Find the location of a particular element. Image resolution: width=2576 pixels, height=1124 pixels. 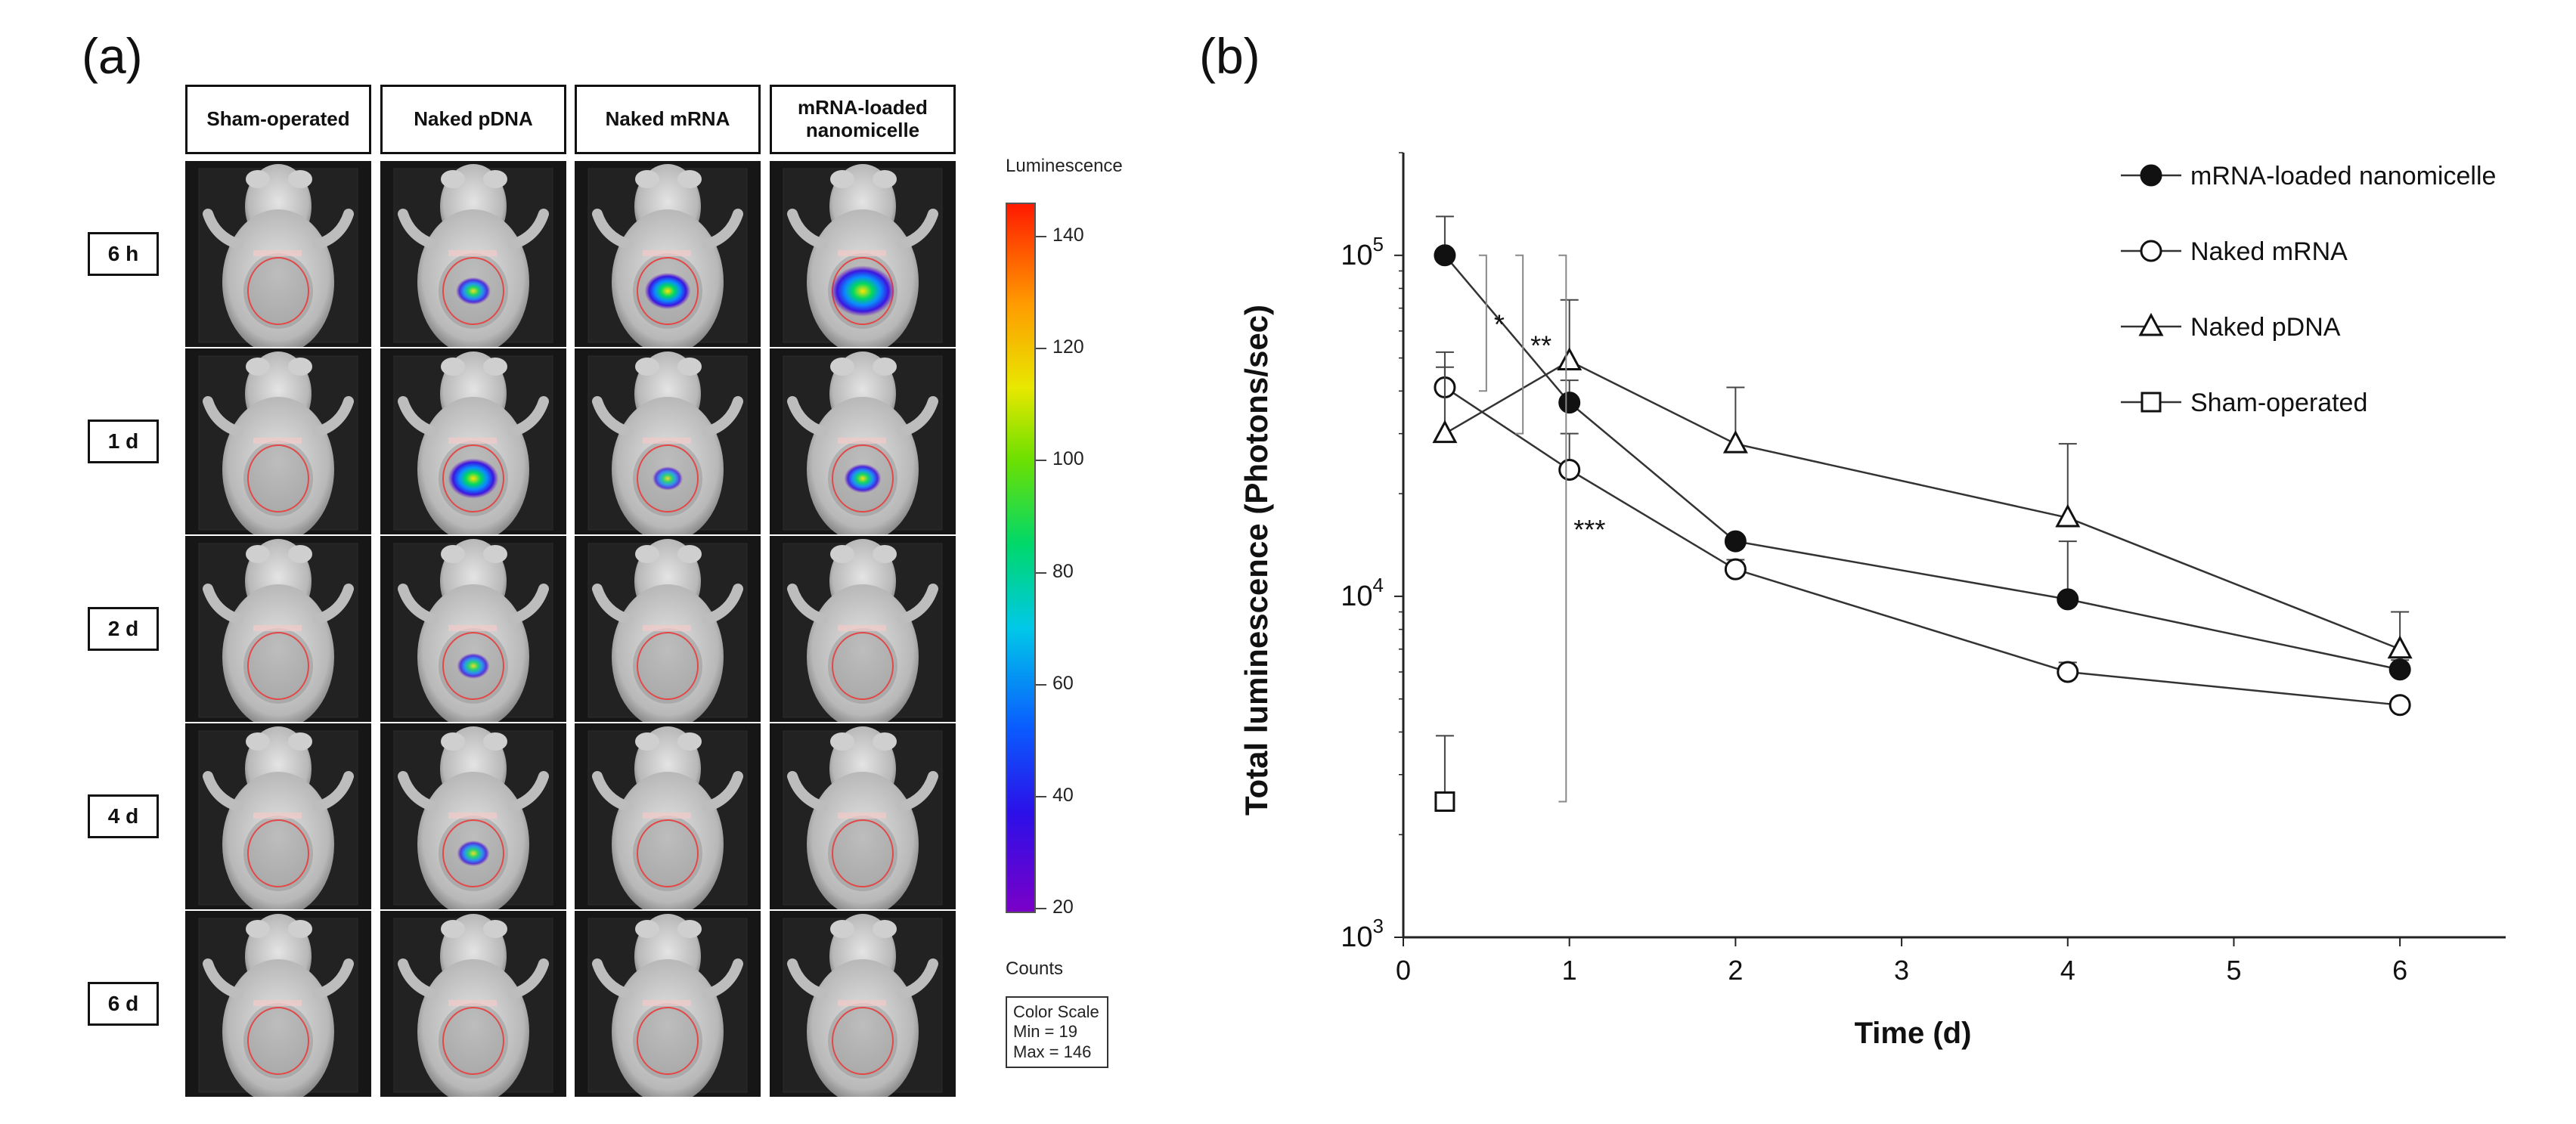

x-tick-label: 5 is located at coordinates (2233, 971).